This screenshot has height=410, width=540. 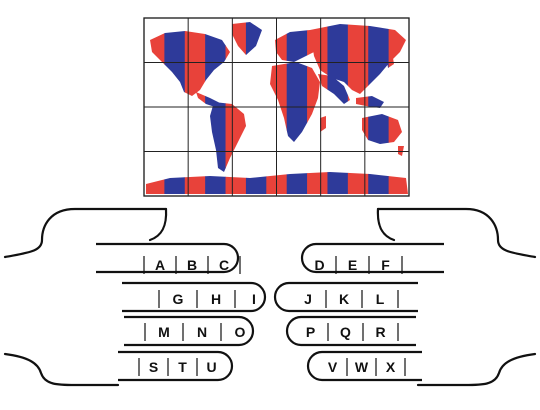 I want to click on right-letter-l: L, so click(x=380, y=299).